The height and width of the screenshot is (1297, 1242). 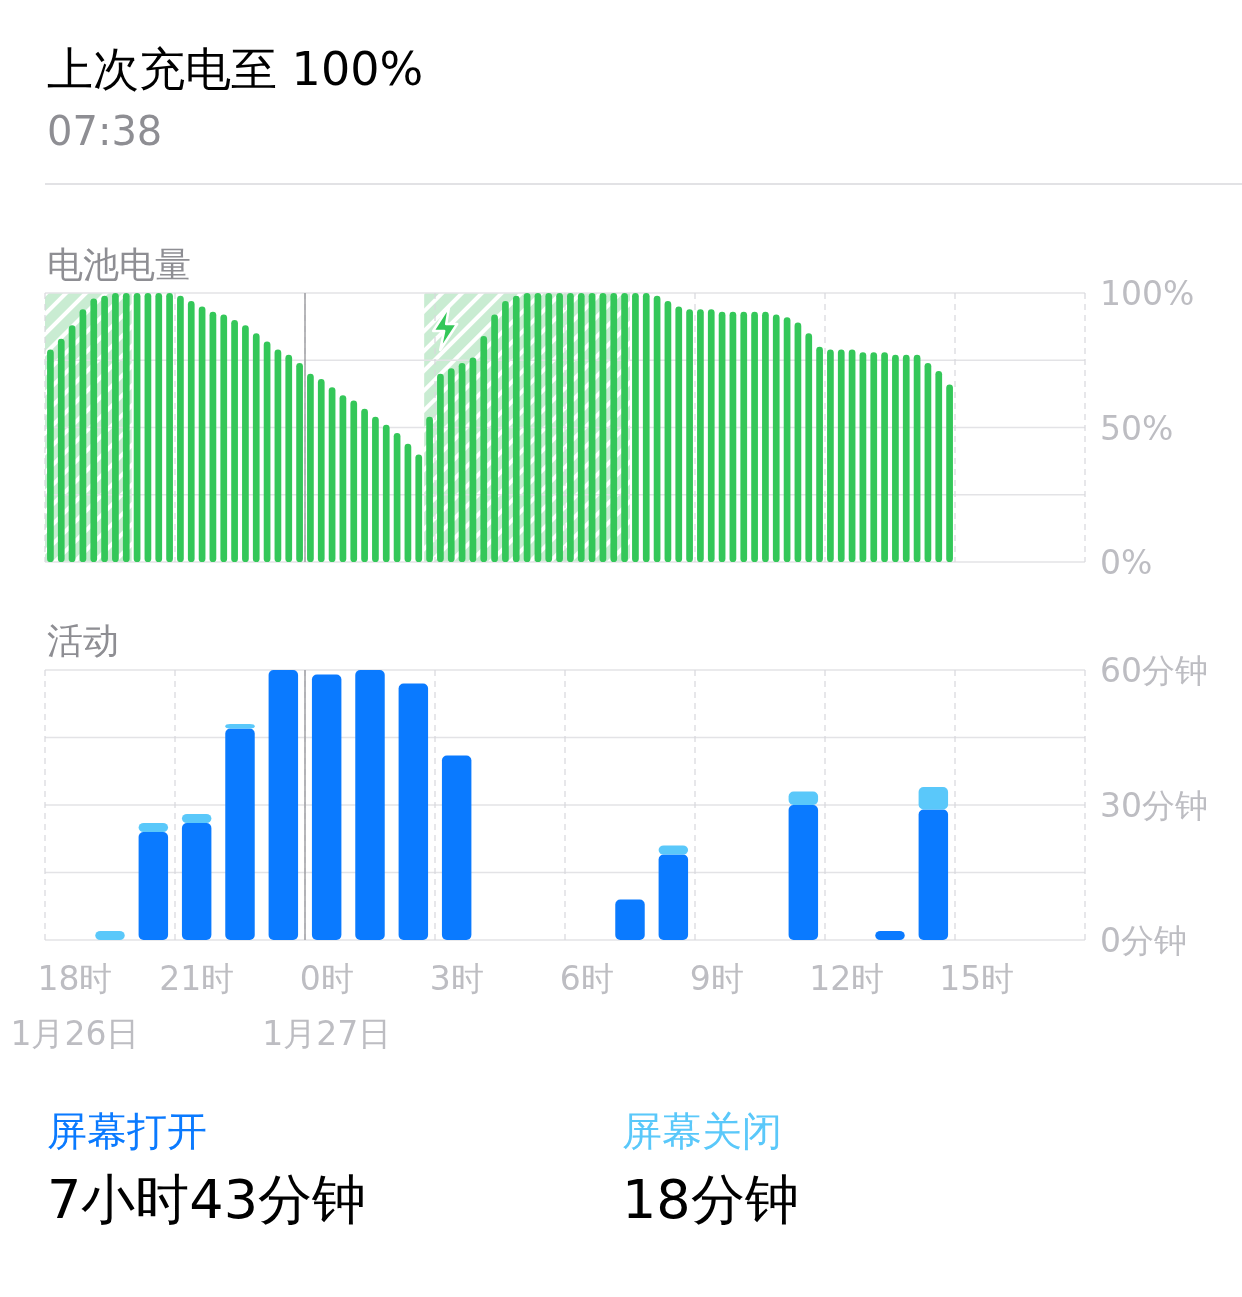 I want to click on y-tick: 50%, so click(x=1137, y=428).